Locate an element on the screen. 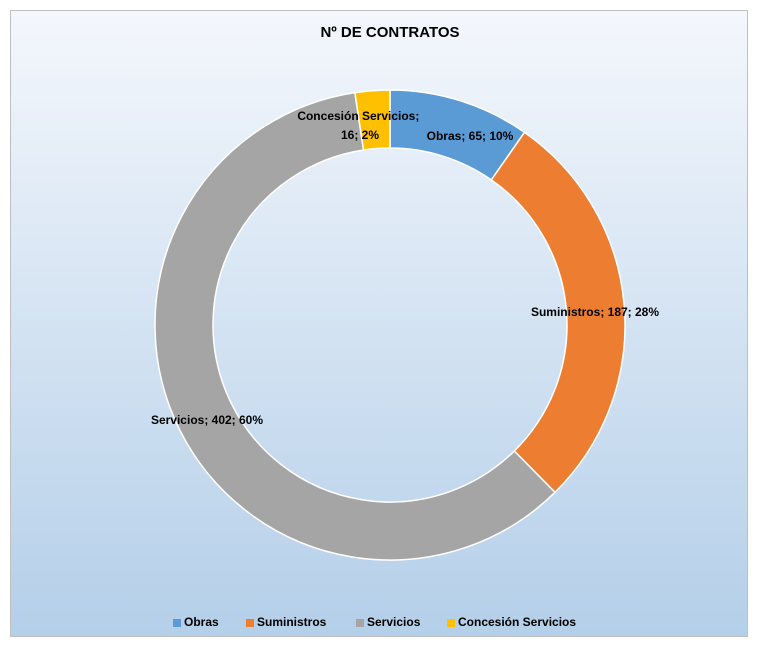 The height and width of the screenshot is (651, 758). legend-label: Servicios is located at coordinates (394, 622).